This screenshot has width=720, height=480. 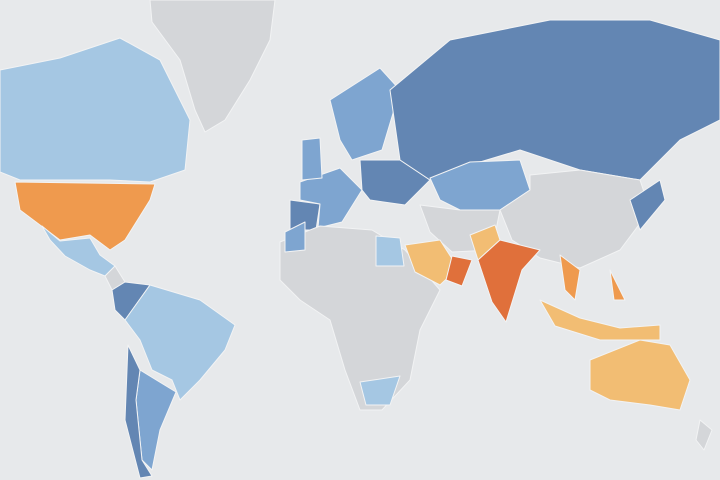 I want to click on oman, so click(x=459, y=271).